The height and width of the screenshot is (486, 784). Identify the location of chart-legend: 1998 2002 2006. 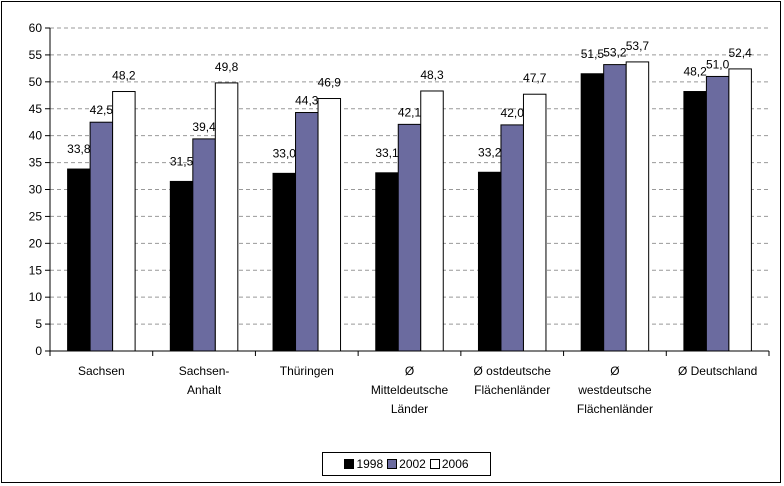
(406, 464).